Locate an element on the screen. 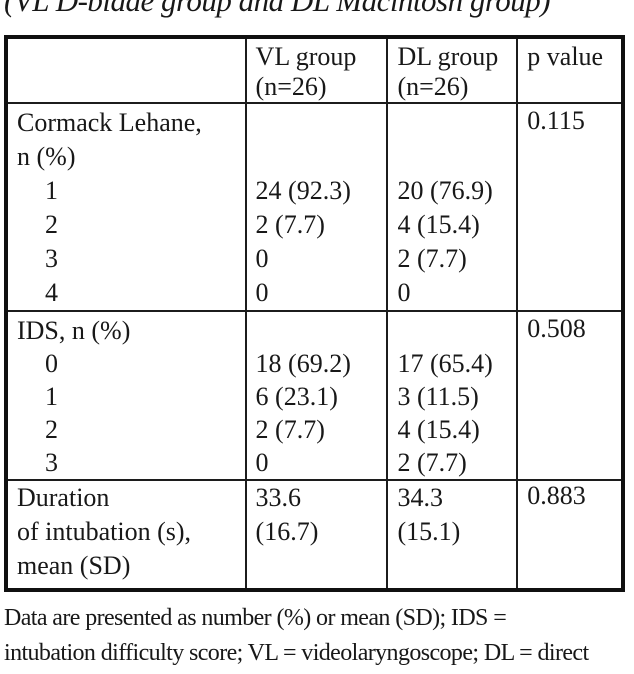  duration-label-line2: of intubation (s), is located at coordinates (104, 531).